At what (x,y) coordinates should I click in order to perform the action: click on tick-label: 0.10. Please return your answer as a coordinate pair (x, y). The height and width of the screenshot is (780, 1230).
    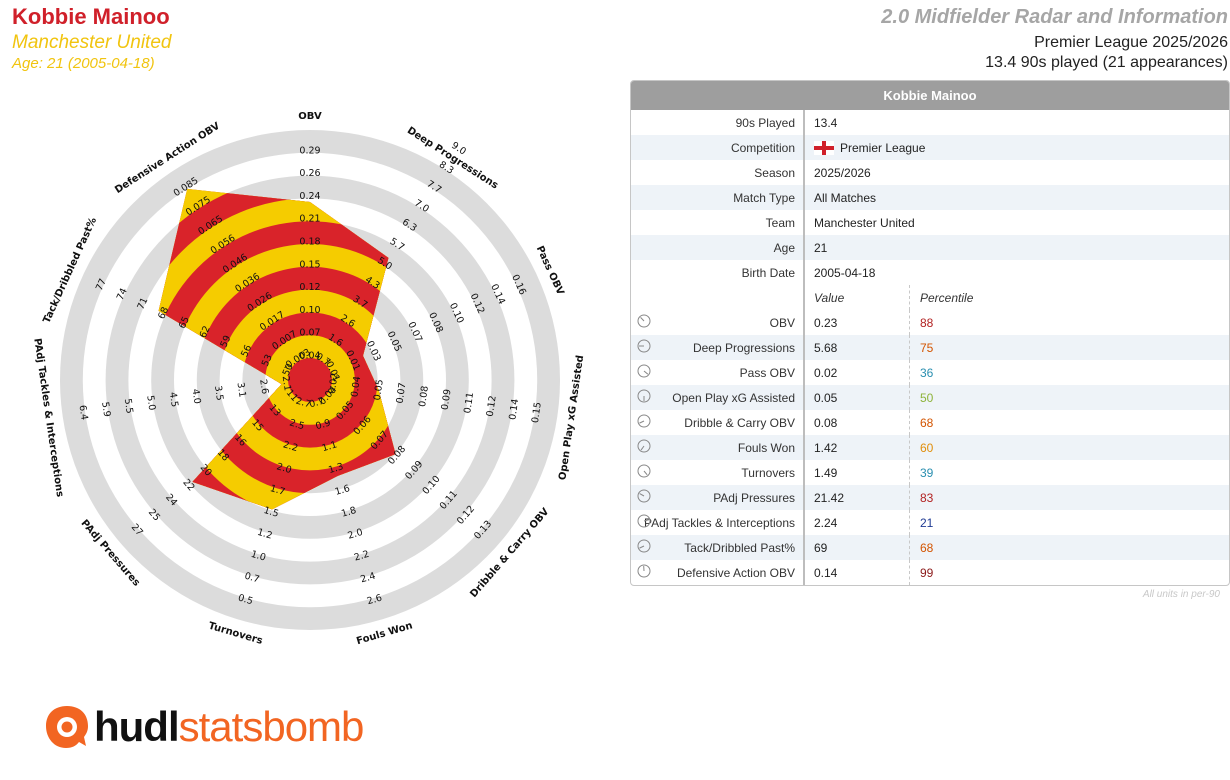
    Looking at the image, I should click on (309, 310).